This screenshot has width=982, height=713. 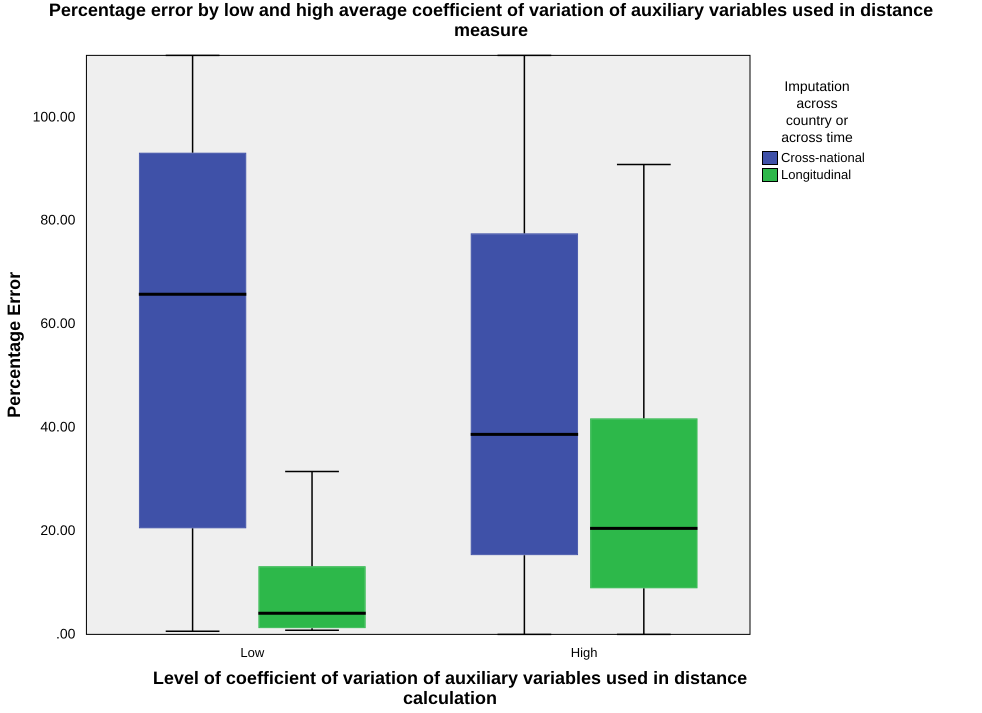 I want to click on y-tick-label: 40.00, so click(x=58, y=426).